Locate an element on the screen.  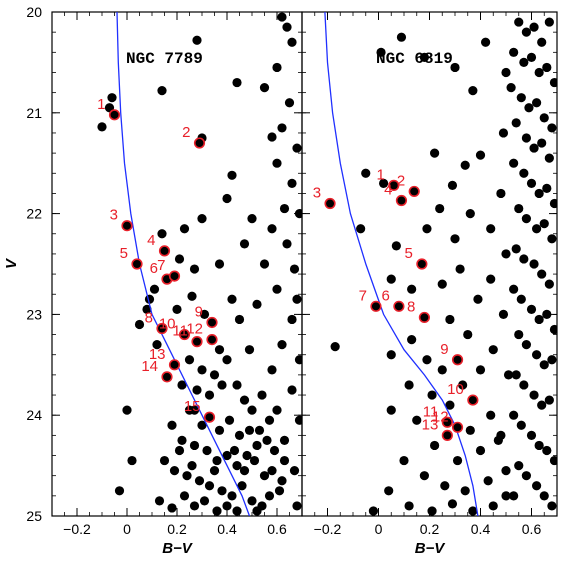
star-label: 1 is located at coordinates (101, 104).